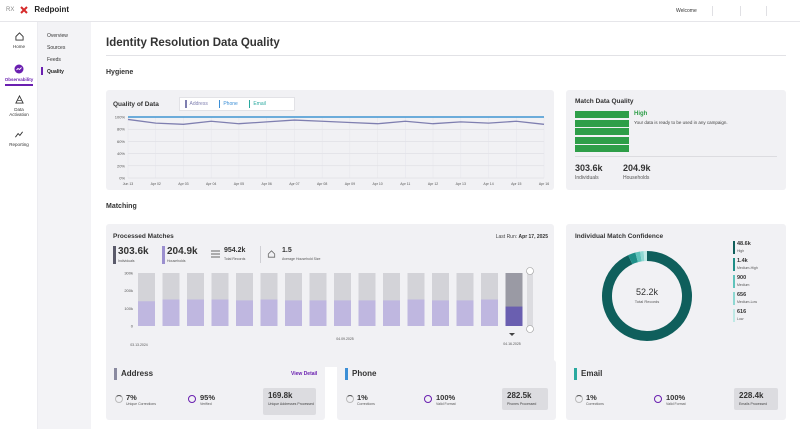 The height and width of the screenshot is (429, 800). Describe the element at coordinates (176, 261) in the screenshot. I see `kpi-households-label: Households` at that location.